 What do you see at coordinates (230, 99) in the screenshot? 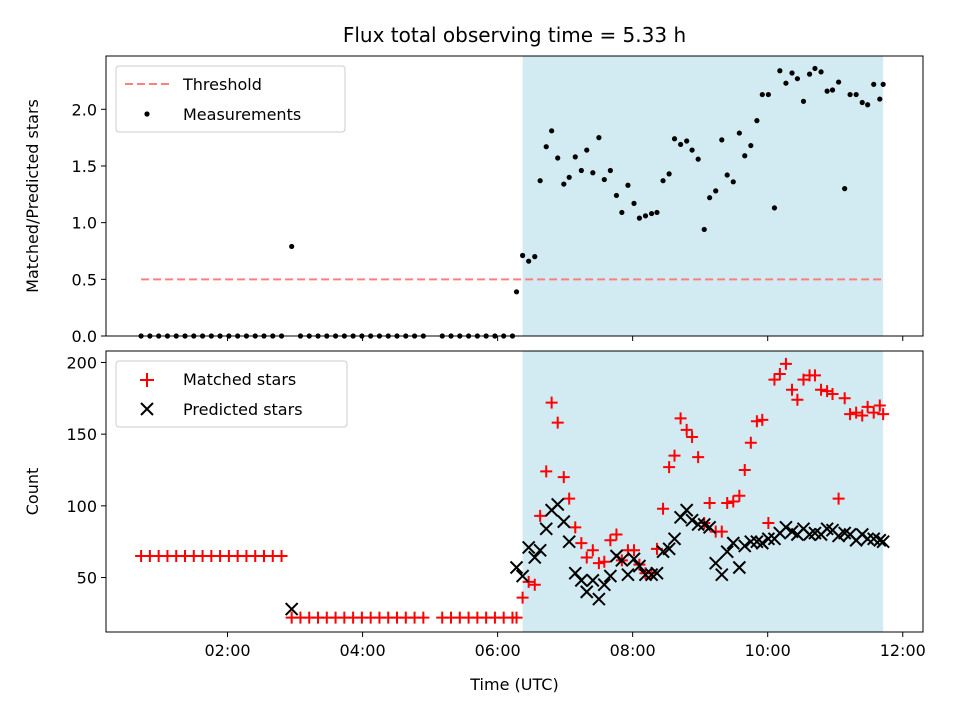
I see `ratio-legend: Threshold Measurements` at bounding box center [230, 99].